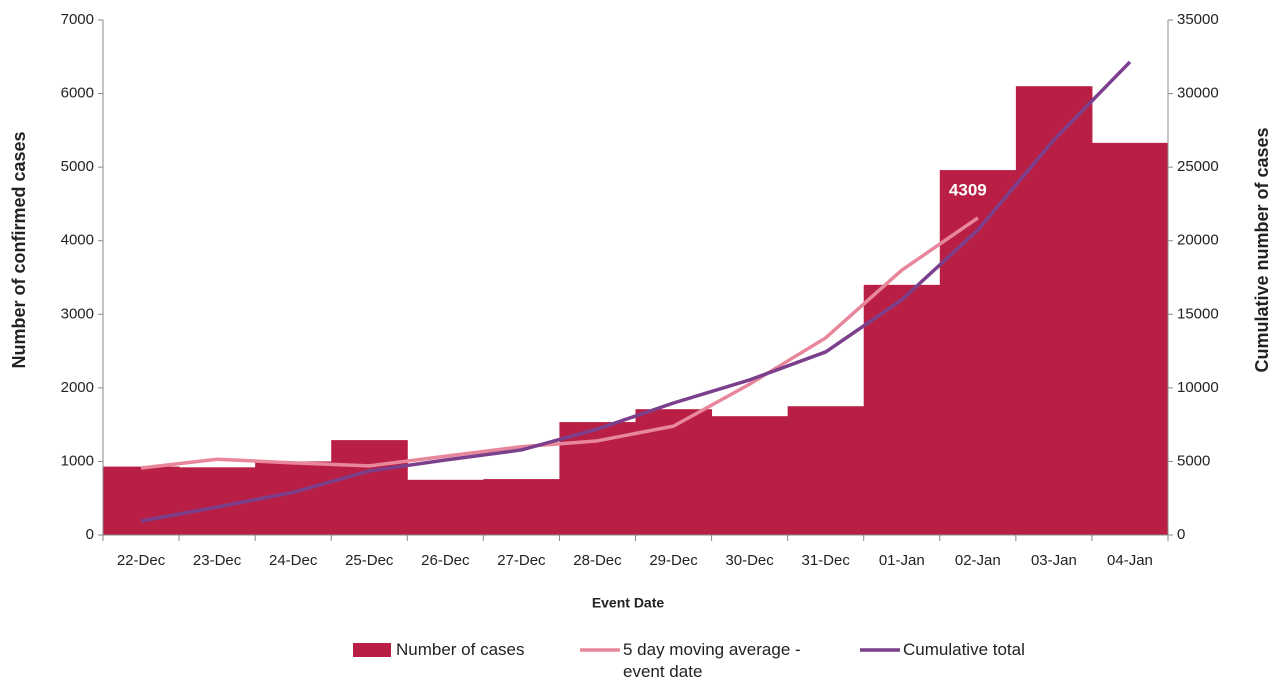 This screenshot has width=1283, height=691. I want to click on y-tick-label: 5000, so click(77, 166).